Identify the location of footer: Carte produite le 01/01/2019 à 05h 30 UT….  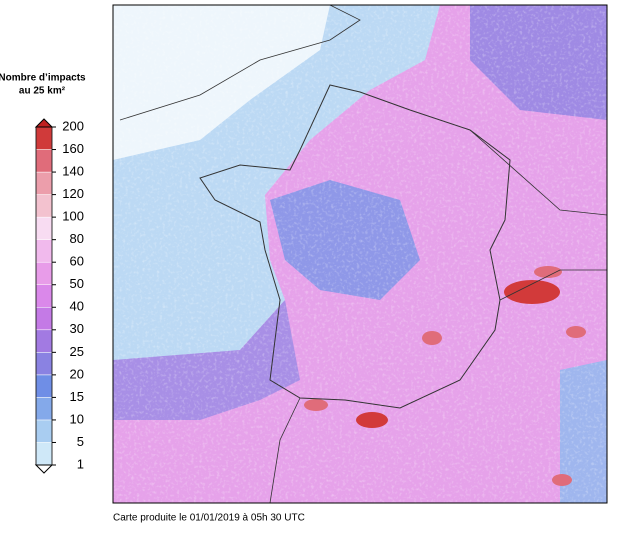
(209, 518).